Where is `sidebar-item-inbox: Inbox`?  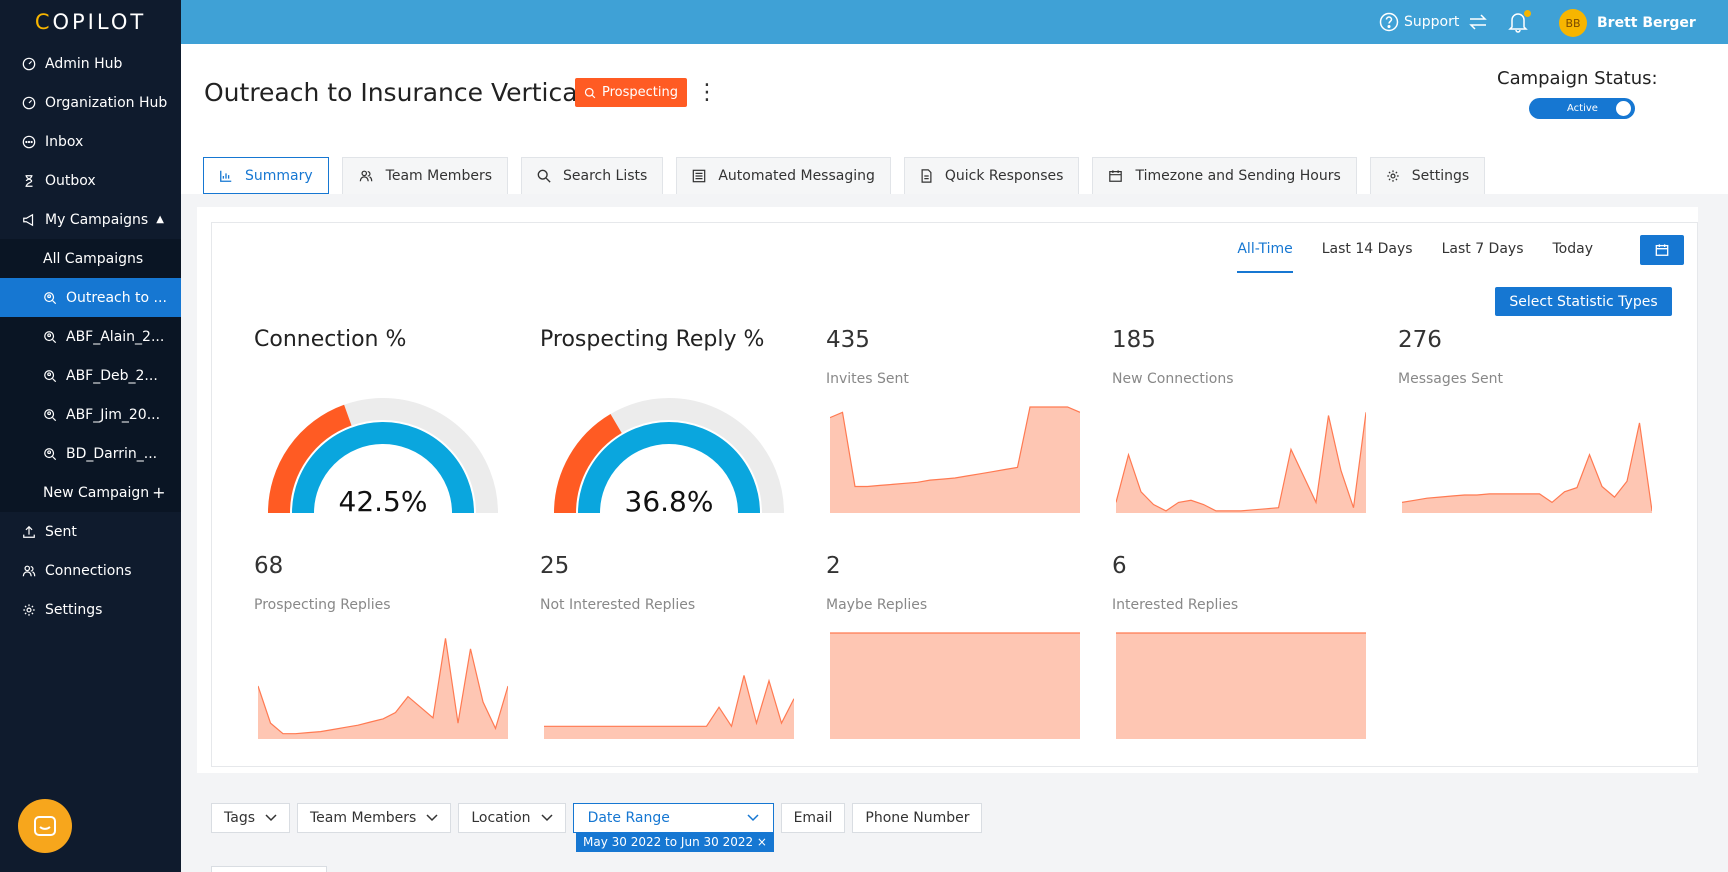
sidebar-item-inbox: Inbox is located at coordinates (90, 141).